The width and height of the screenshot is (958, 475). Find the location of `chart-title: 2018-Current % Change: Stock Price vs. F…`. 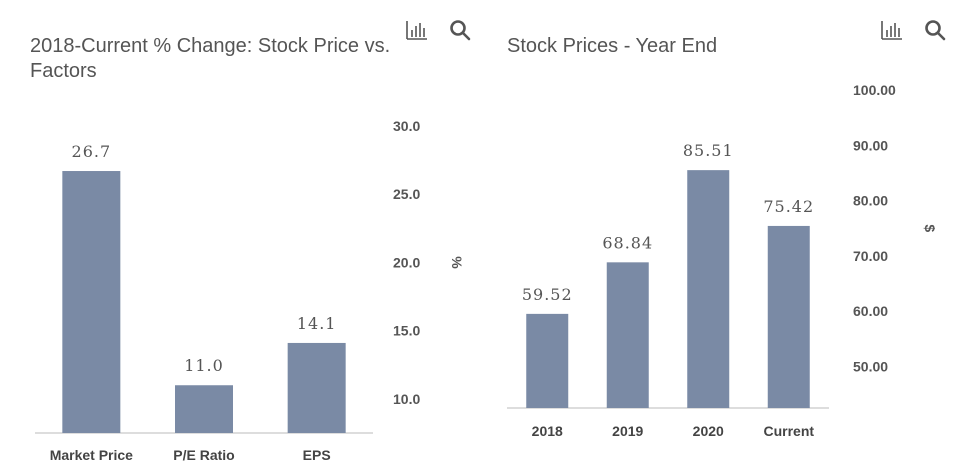

chart-title: 2018-Current % Change: Stock Price vs. F… is located at coordinates (230, 59).